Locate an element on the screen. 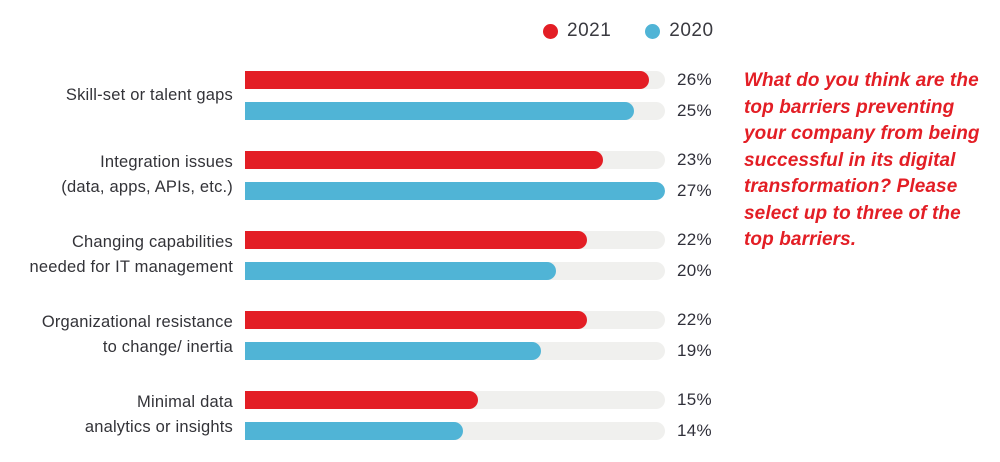 This screenshot has height=462, width=1000. bar-group: 22% 20% is located at coordinates (485, 254).